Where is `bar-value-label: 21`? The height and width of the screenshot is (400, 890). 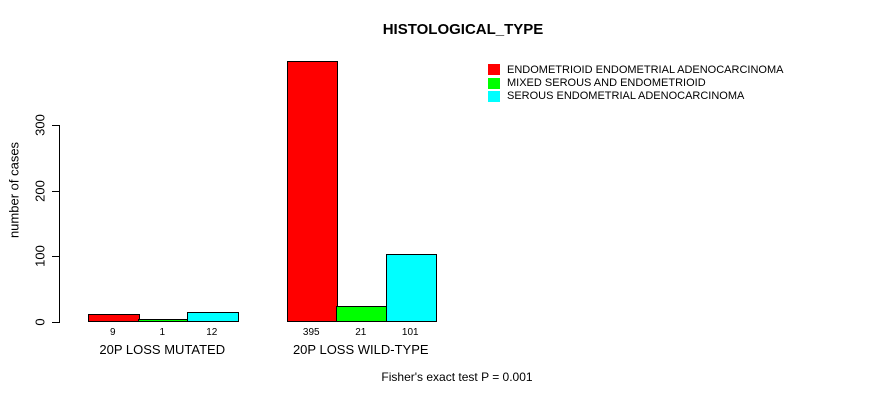
bar-value-label: 21 is located at coordinates (361, 332).